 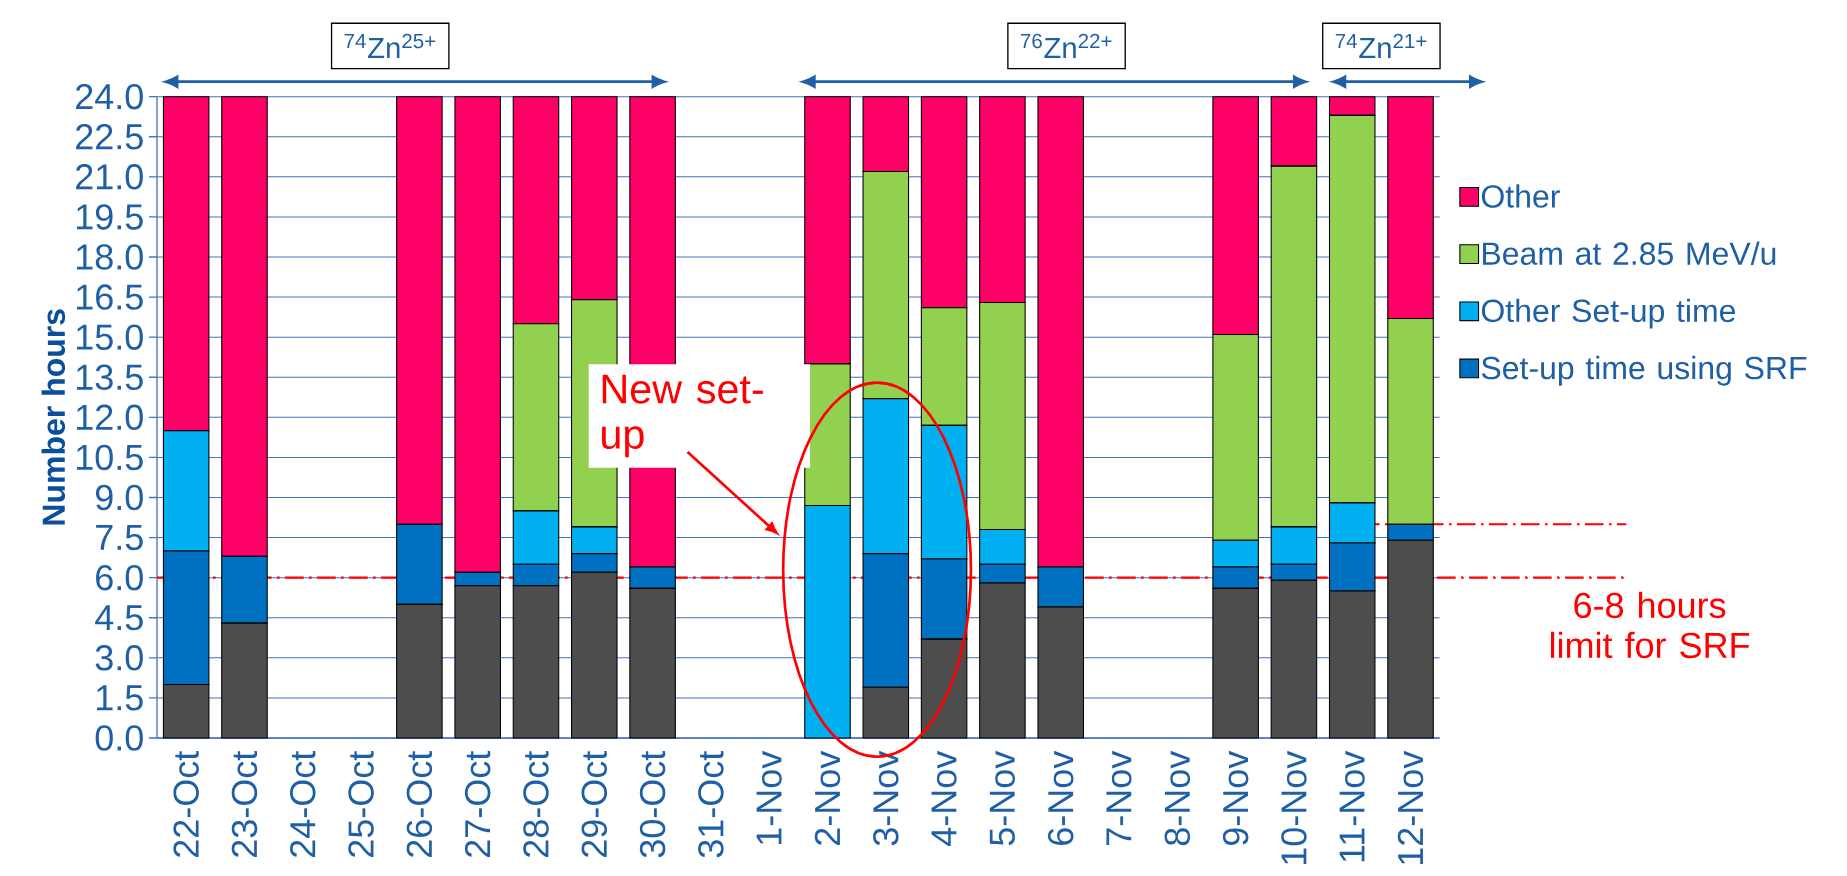 I want to click on x-tick-label: 10-Nov, so click(x=1294, y=807).